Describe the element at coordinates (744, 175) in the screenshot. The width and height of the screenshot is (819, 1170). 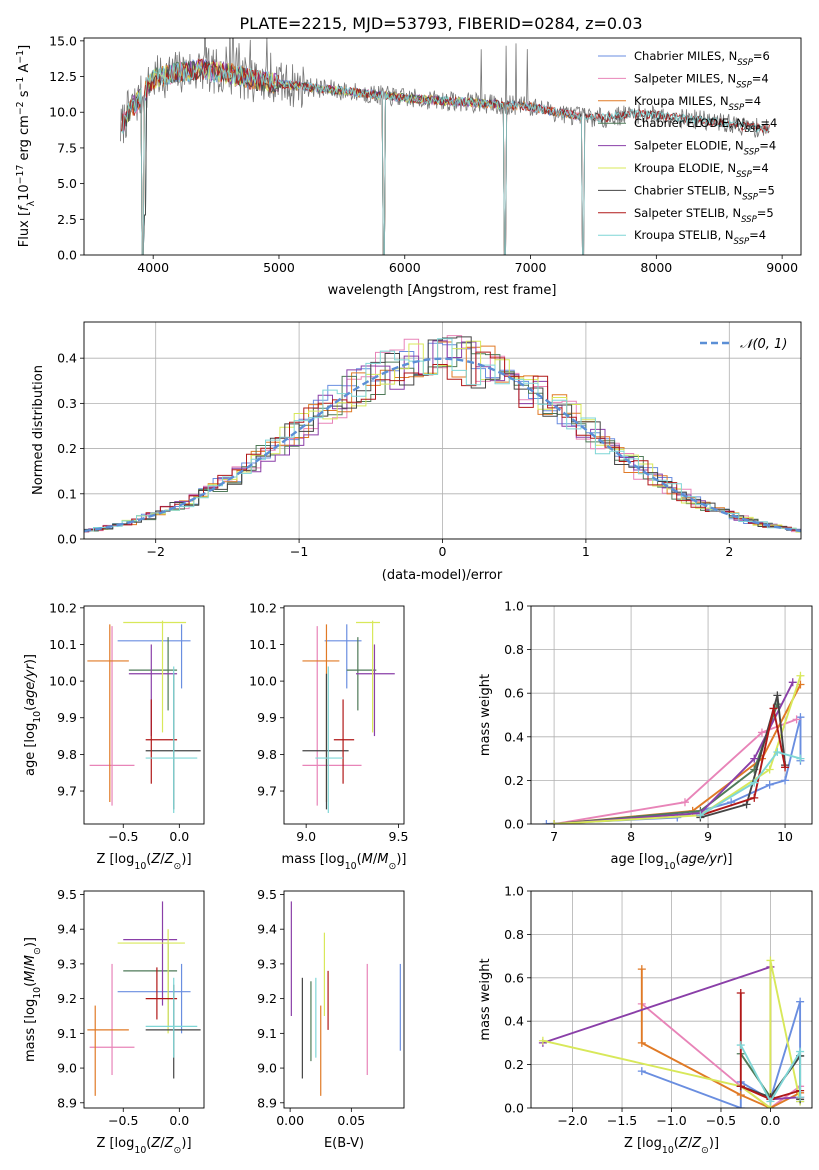
I see `legend-sub: SSP` at that location.